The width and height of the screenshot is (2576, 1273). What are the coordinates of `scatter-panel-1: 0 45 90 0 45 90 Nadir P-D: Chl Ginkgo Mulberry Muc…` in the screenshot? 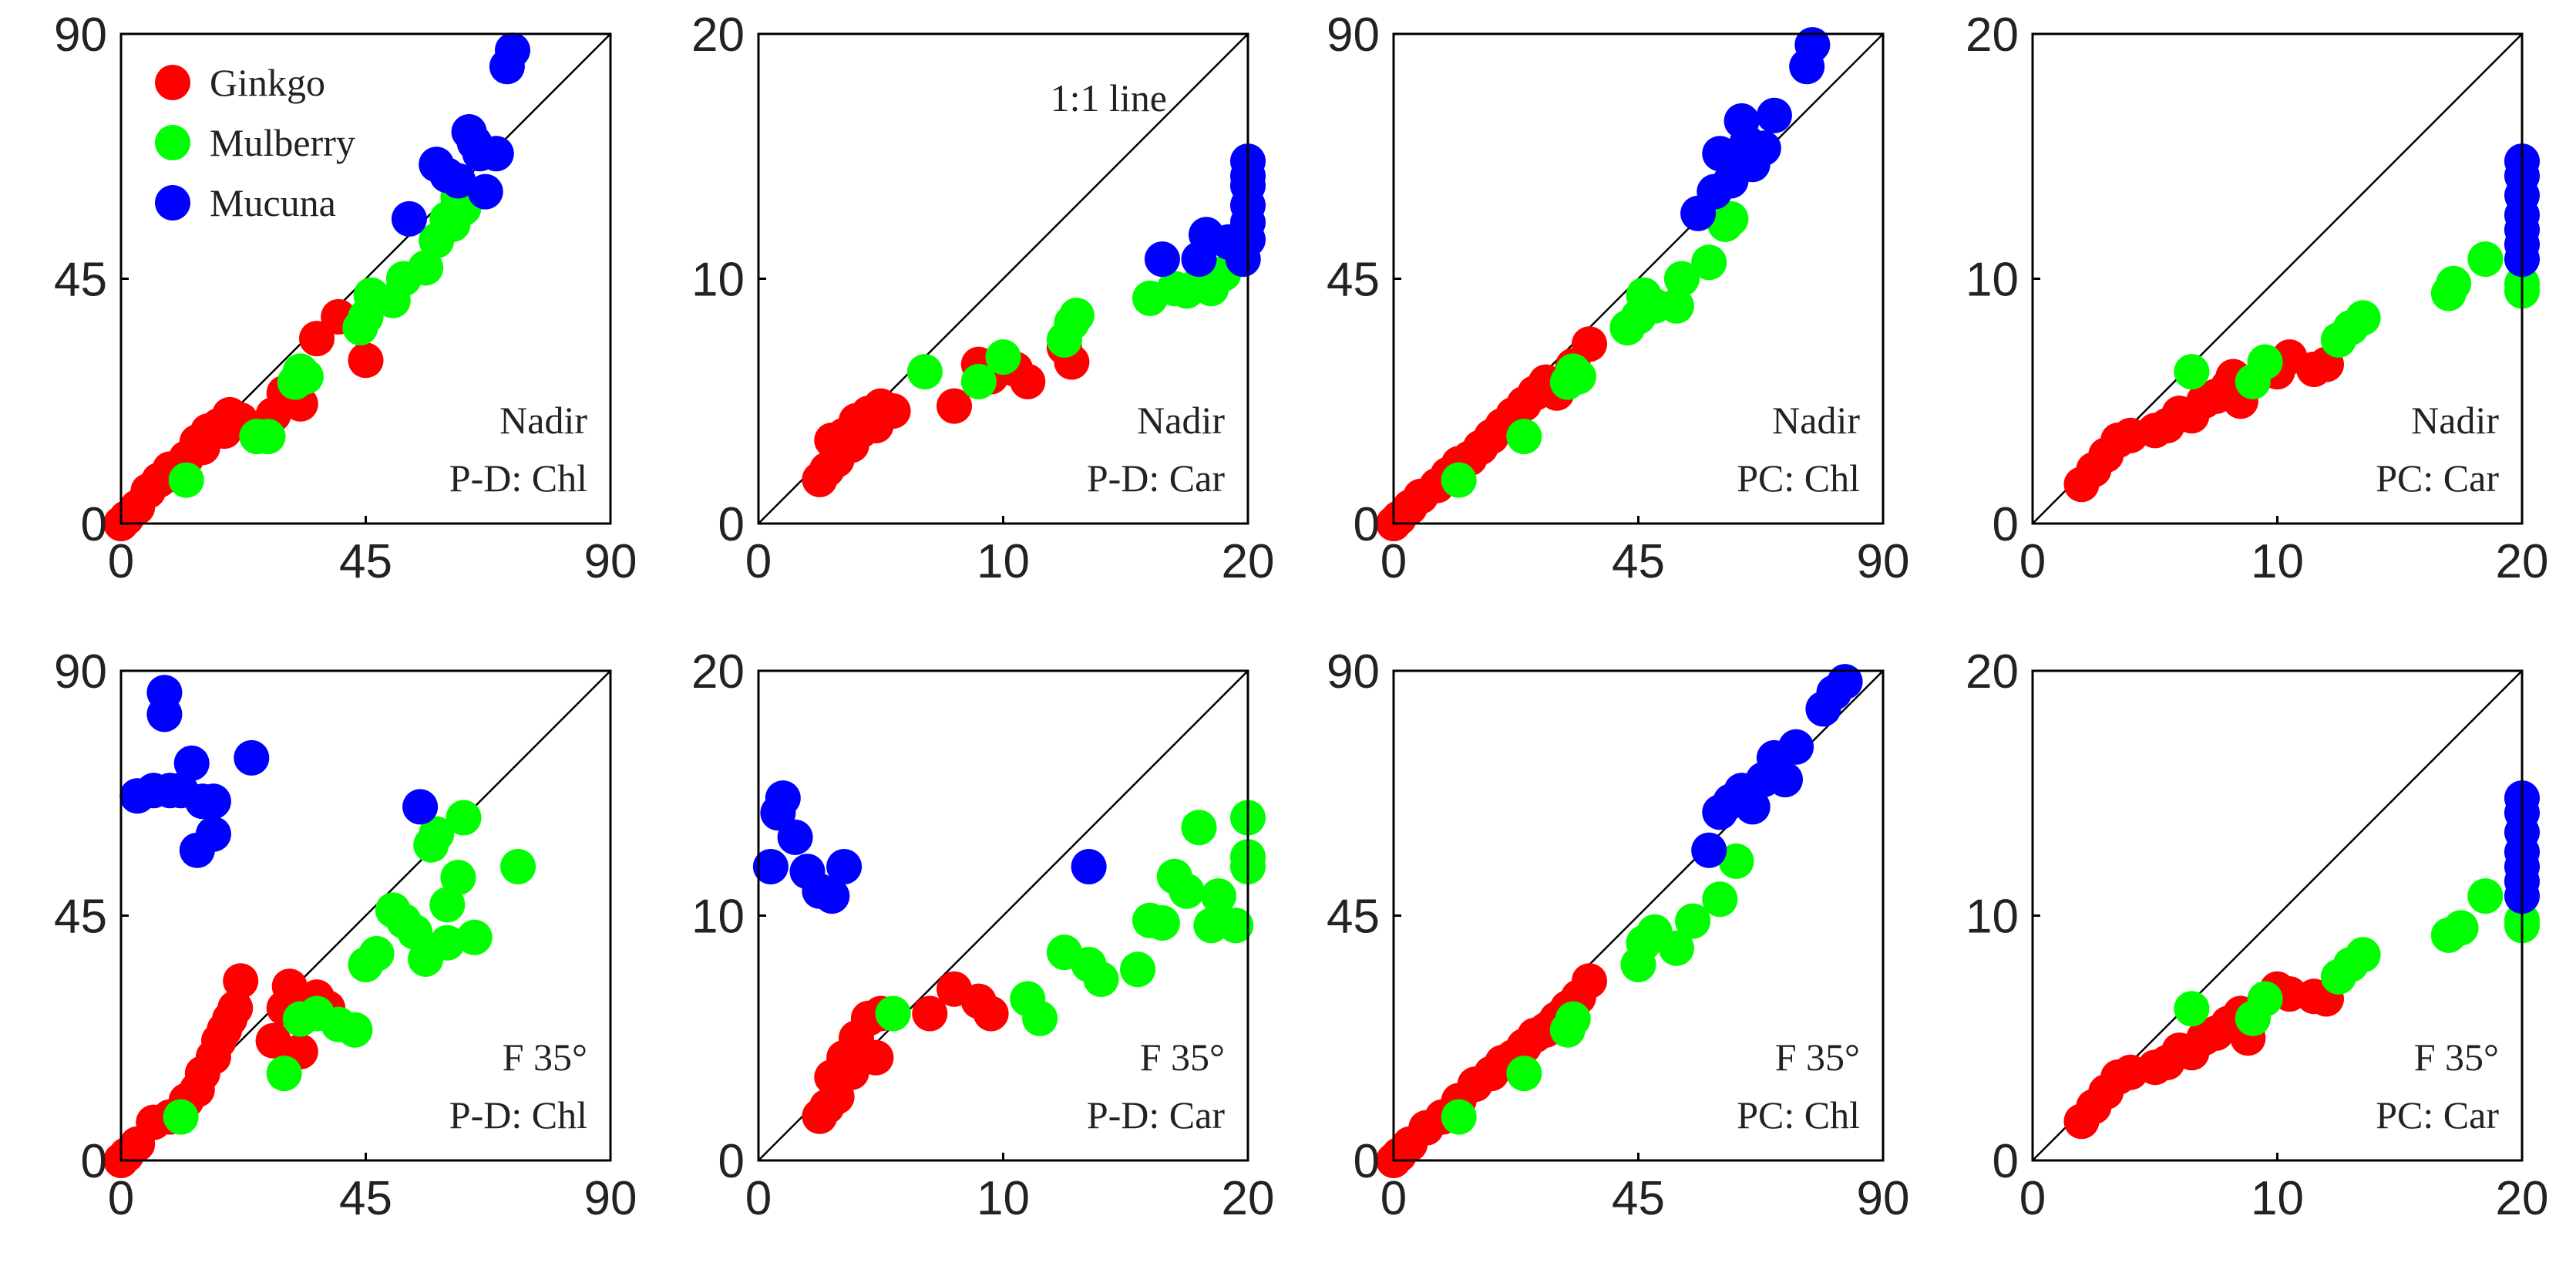 It's located at (345, 298).